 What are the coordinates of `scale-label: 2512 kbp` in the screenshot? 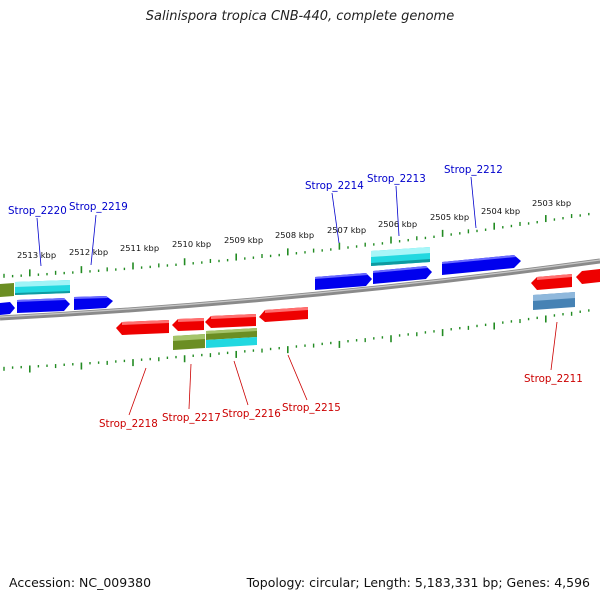 It's located at (88, 252).